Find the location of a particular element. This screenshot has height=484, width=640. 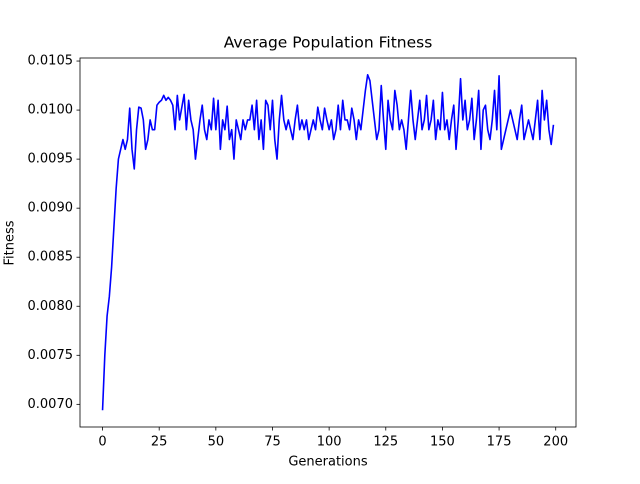

y-tick-label: 0.0090 is located at coordinates (51, 208).